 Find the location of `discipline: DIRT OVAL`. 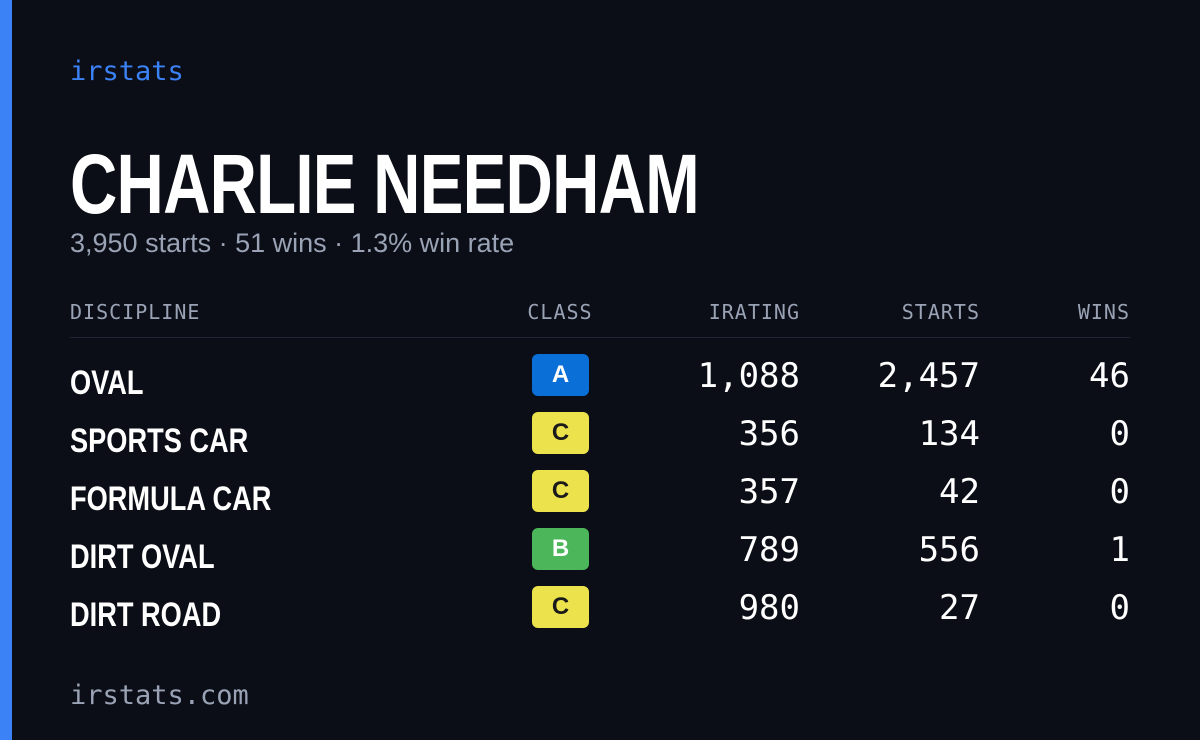

discipline: DIRT OVAL is located at coordinates (142, 557).